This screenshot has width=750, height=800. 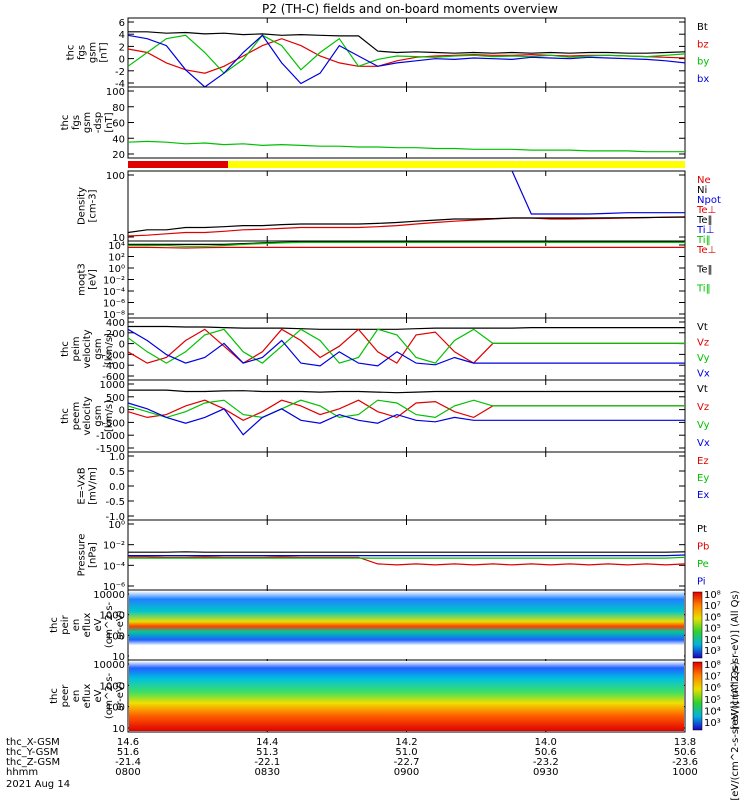 What do you see at coordinates (406, 146) in the screenshot?
I see `series-line` at bounding box center [406, 146].